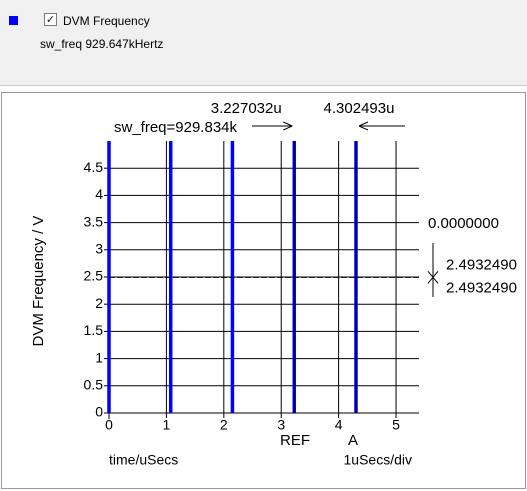 This screenshot has height=491, width=527. I want to click on cursor-measurement-label: sw_freq=929.834k, so click(176, 127).